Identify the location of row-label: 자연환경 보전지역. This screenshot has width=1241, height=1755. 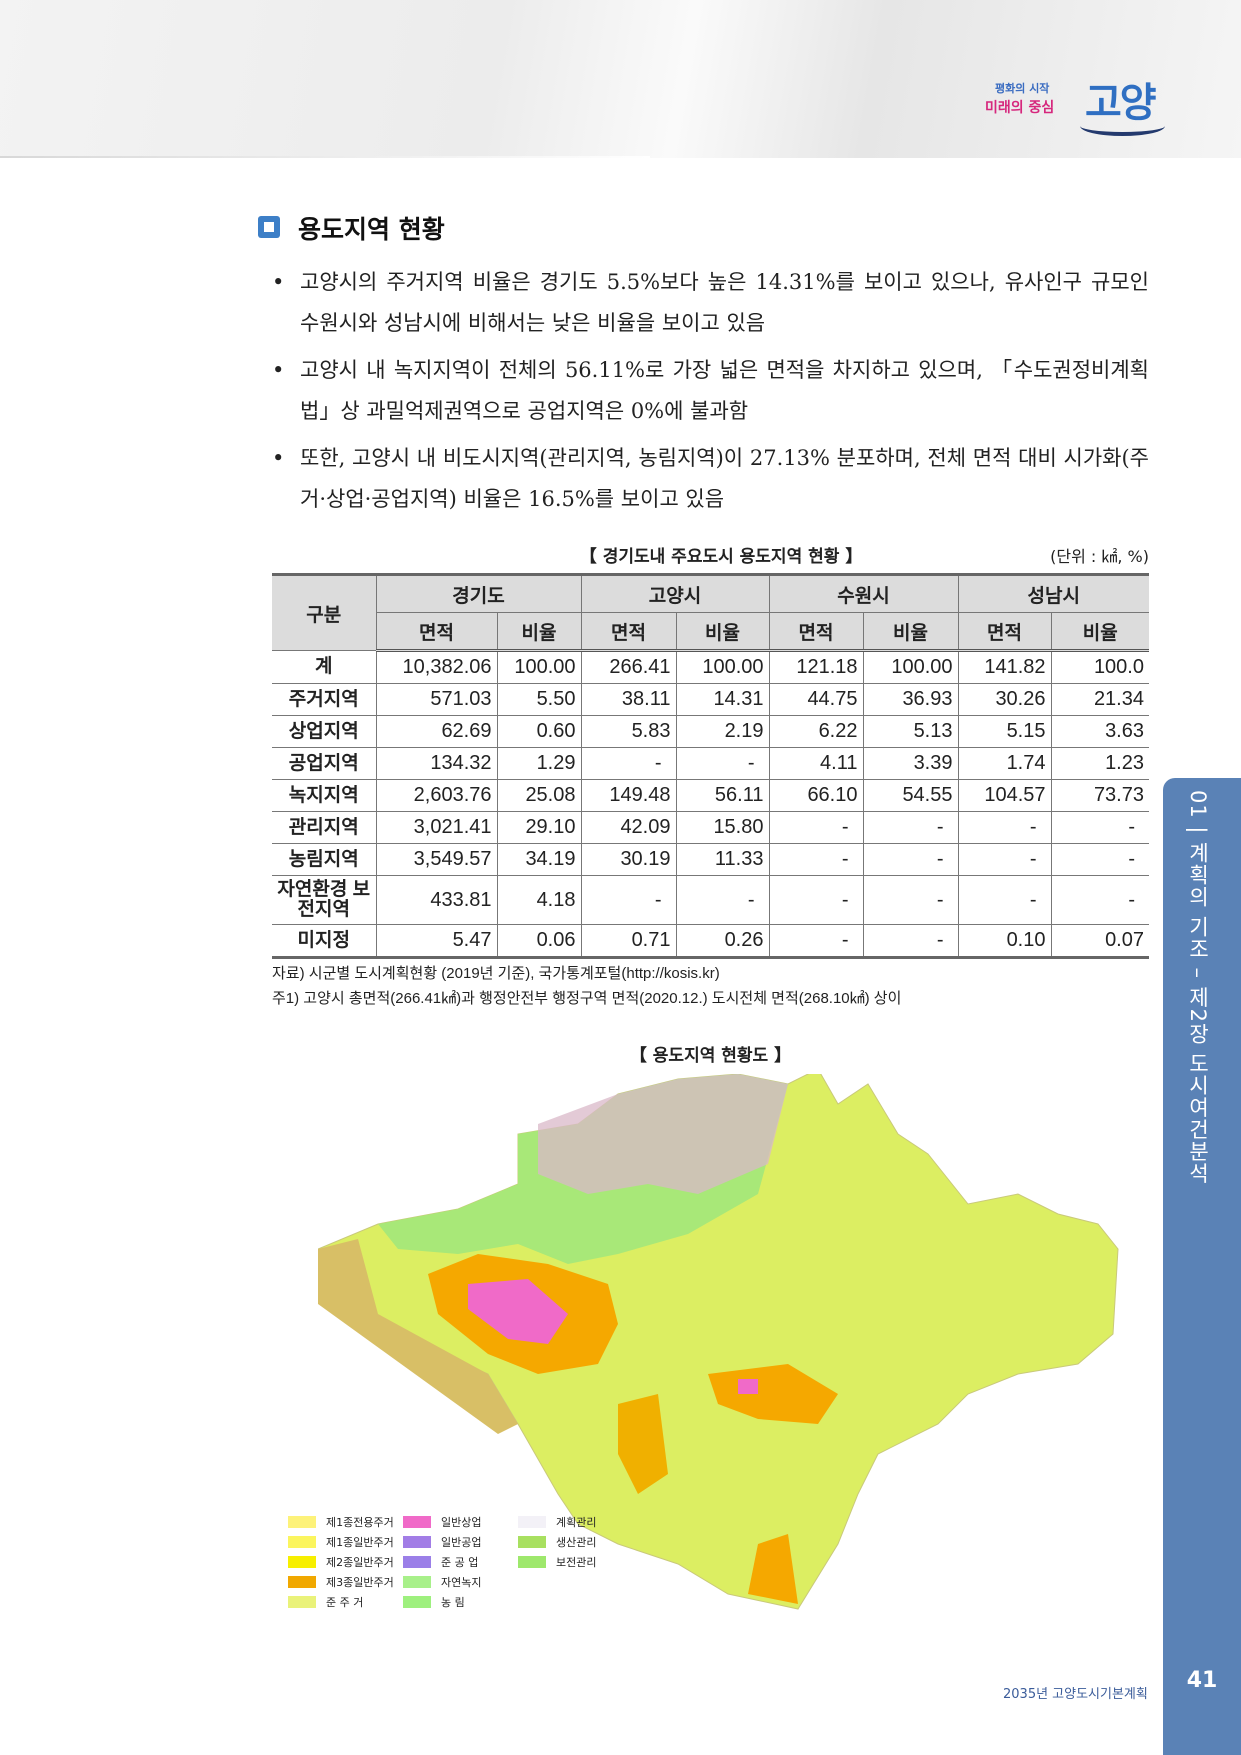
(324, 900).